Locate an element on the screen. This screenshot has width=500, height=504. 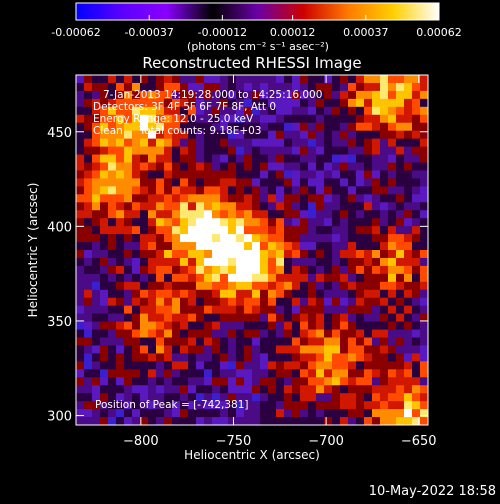
annotation-clean-counts: Clean Total counts: 9.18E+03 is located at coordinates (177, 131).